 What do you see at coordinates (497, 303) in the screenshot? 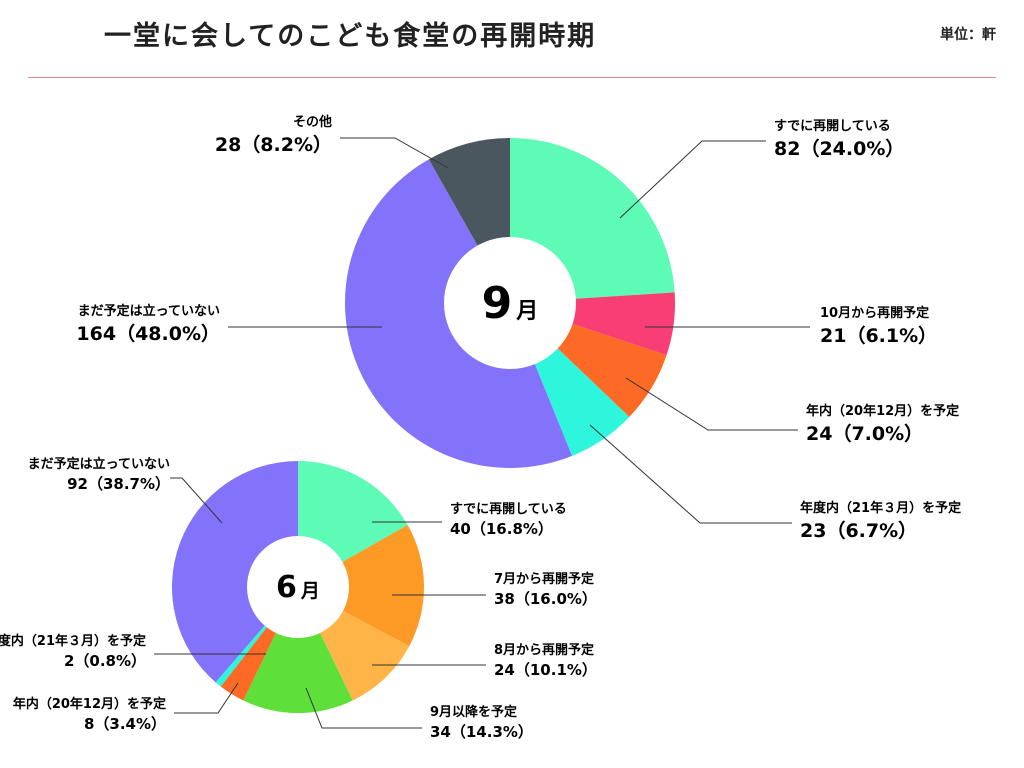
I see `center-label-number: 9` at bounding box center [497, 303].